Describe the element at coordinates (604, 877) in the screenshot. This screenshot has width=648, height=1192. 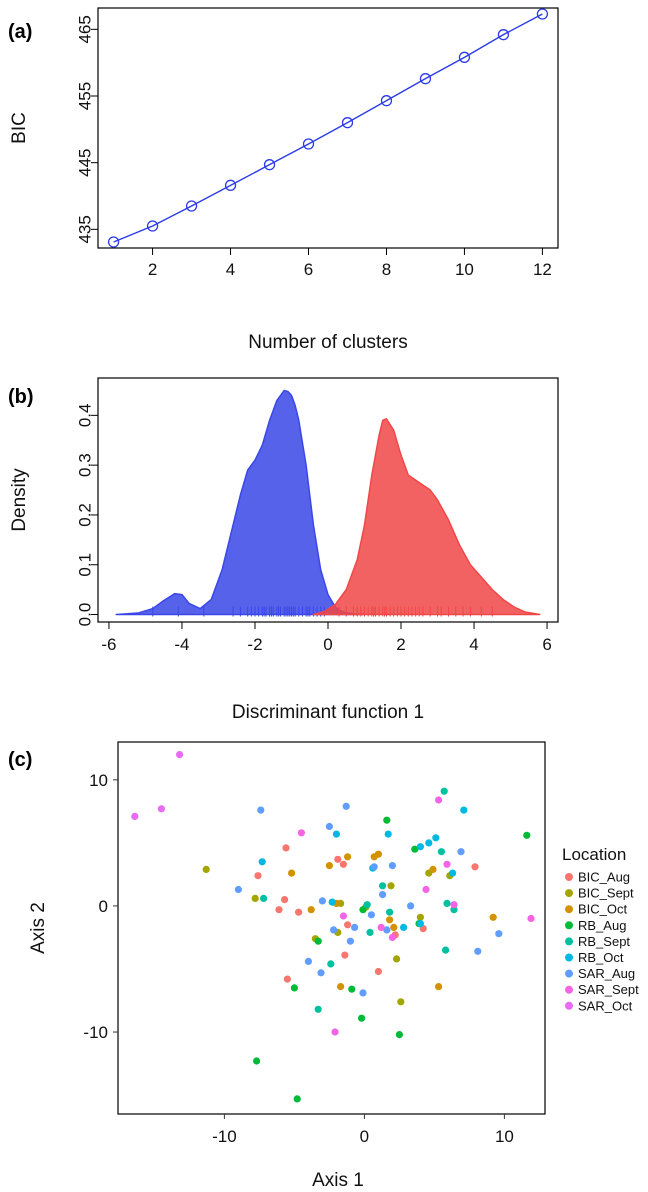
I see `legend-label-bic-aug: BIC_Aug` at that location.